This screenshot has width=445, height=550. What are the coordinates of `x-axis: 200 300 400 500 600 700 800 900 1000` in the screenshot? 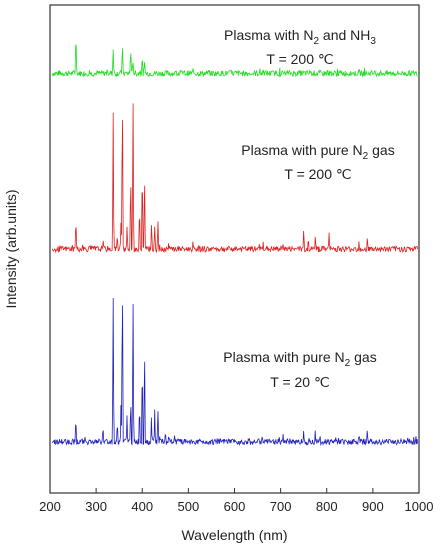 It's located at (236, 501).